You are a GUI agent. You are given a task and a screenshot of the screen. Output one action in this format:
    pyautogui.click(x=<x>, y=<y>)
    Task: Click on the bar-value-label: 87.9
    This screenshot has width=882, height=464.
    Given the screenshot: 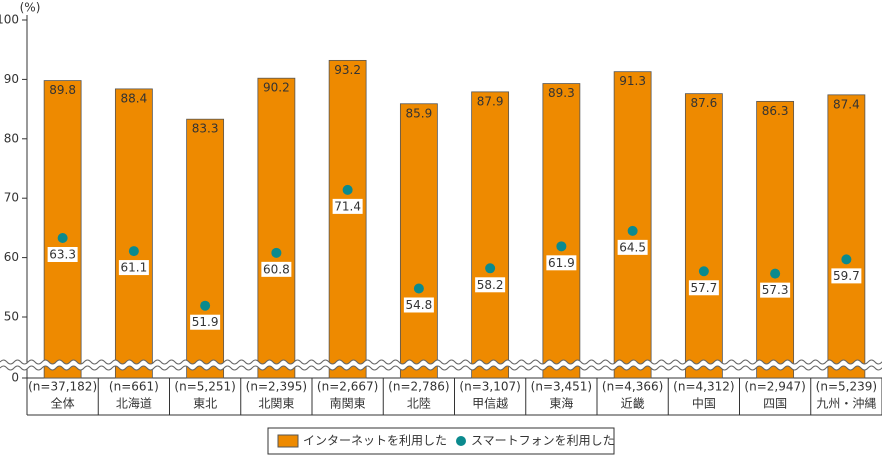 What is the action you would take?
    pyautogui.click(x=490, y=101)
    